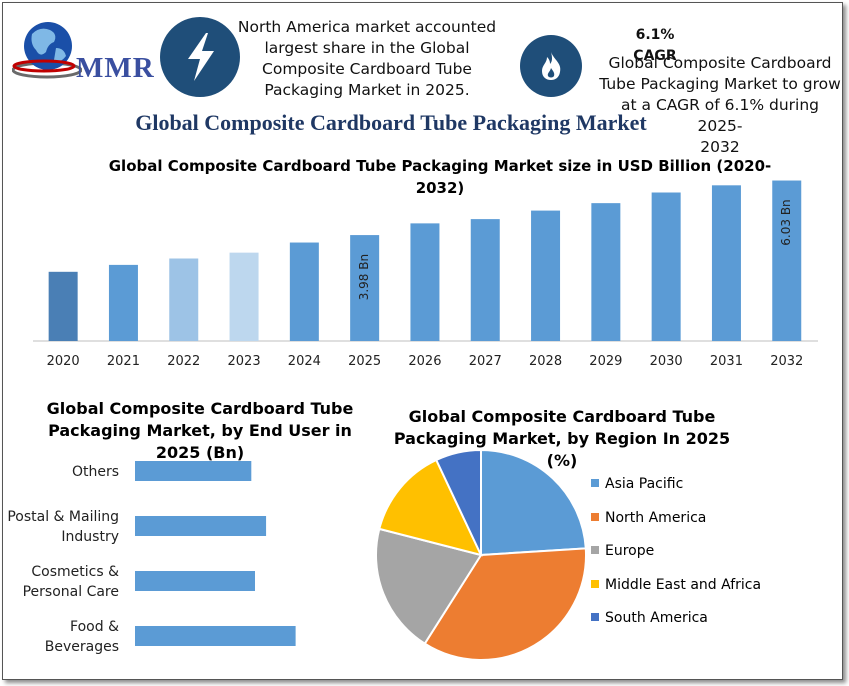 Image resolution: width=849 pixels, height=686 pixels. Describe the element at coordinates (562, 416) in the screenshot. I see `region-title-line: Global Composite Cardboard Tube` at that location.